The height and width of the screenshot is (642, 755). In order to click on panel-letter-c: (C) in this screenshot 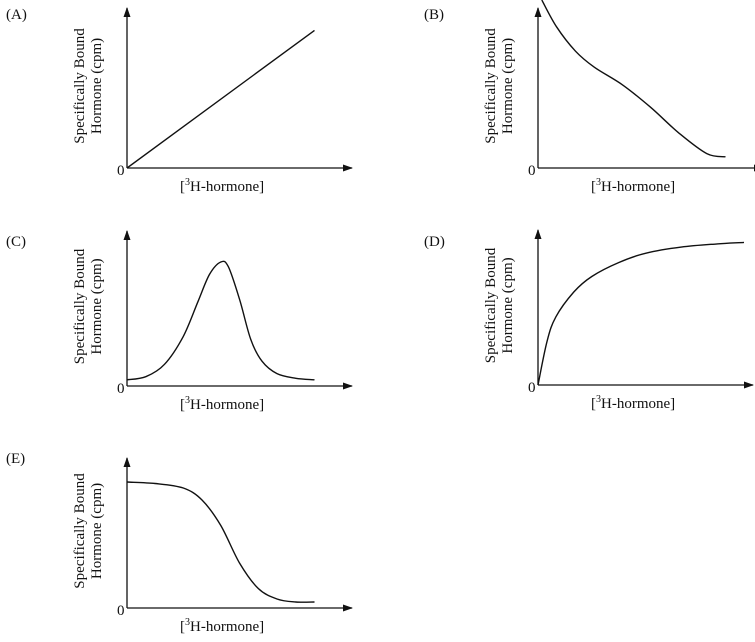, I will do `click(16, 242)`.